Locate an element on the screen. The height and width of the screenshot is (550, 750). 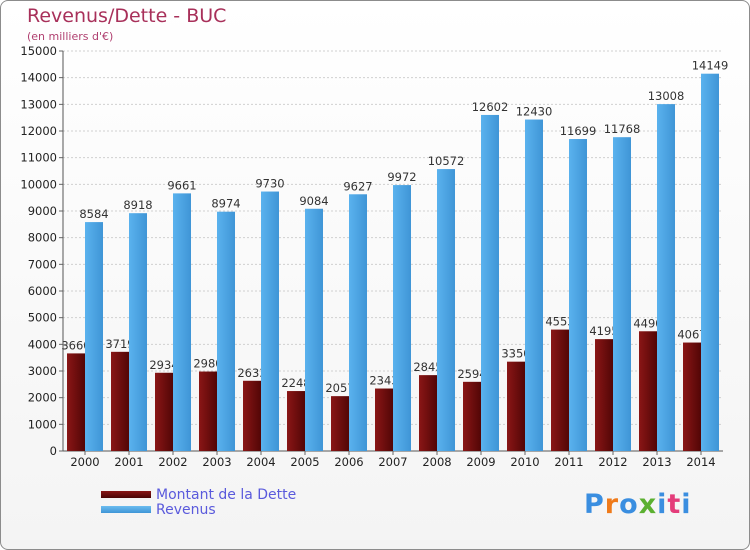
logo-letter: P is located at coordinates (594, 504).